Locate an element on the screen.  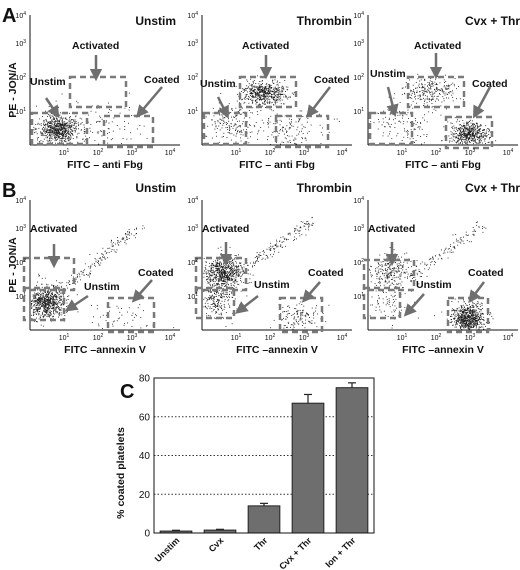
y-tick-label: 104 is located at coordinates (20, 15).